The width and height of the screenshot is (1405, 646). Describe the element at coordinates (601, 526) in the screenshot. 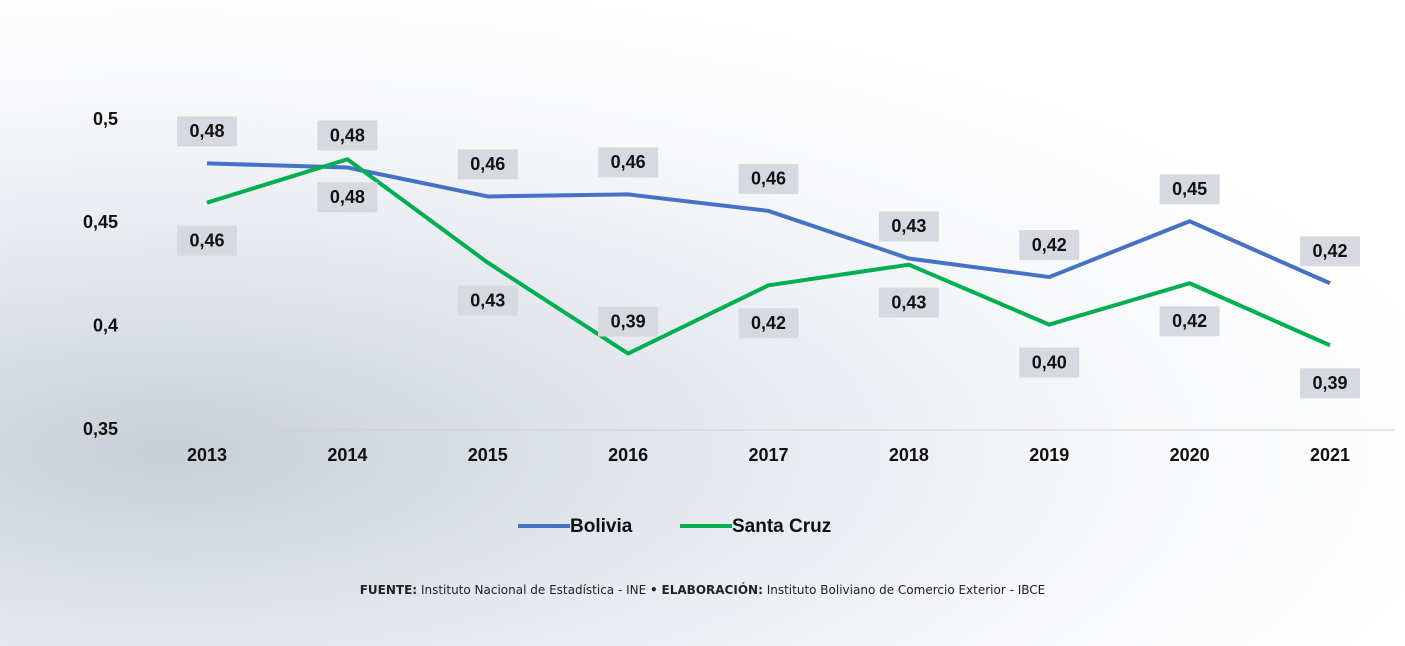

I see `legend-label: Bolivia` at that location.